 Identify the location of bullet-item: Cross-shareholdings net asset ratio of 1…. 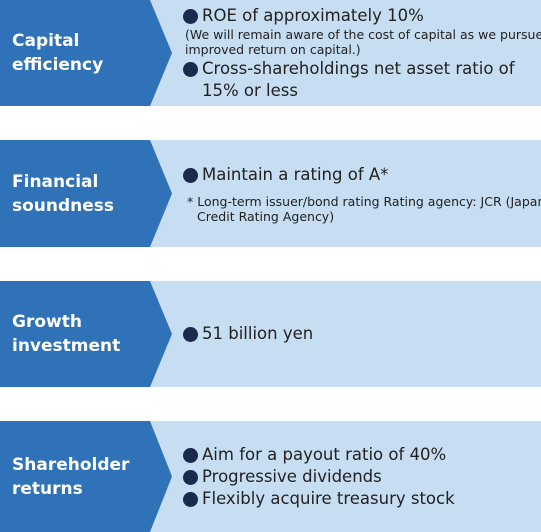
(357, 80).